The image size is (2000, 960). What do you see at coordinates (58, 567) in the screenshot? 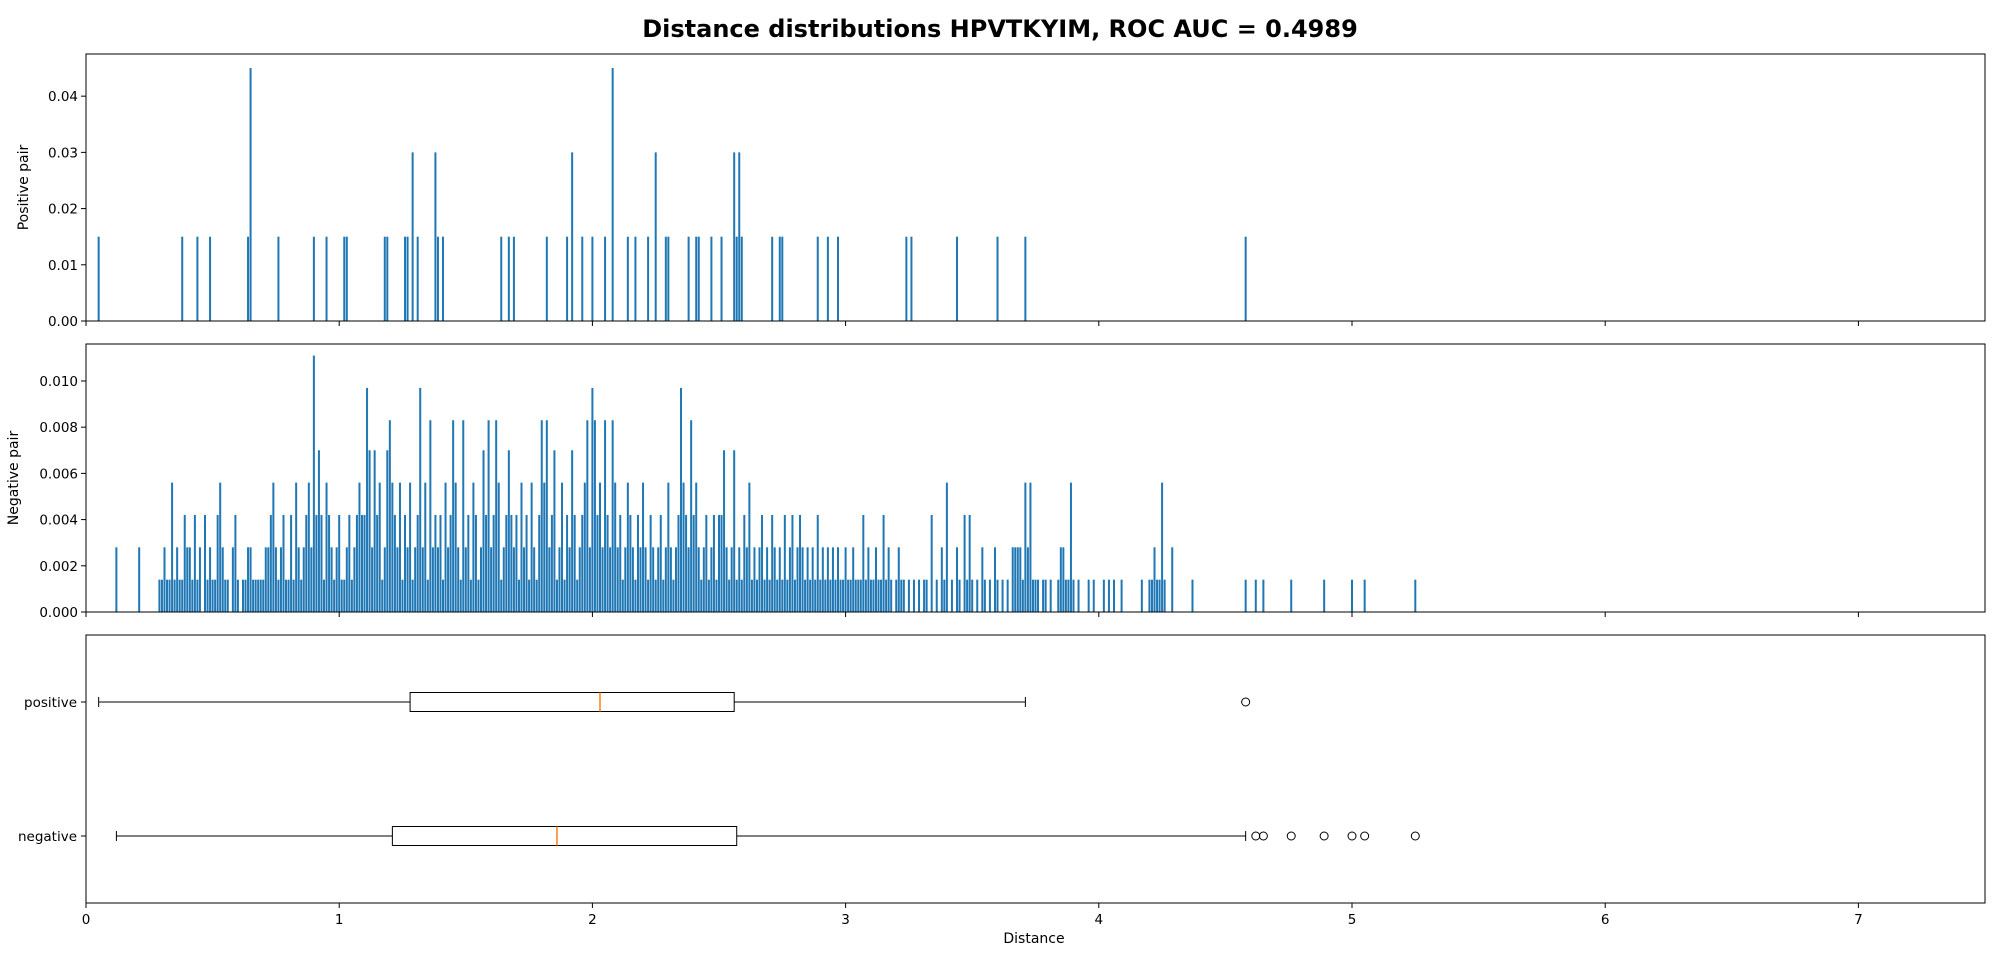
I see `negative-histogram-ytick-label: 0.002` at bounding box center [58, 567].